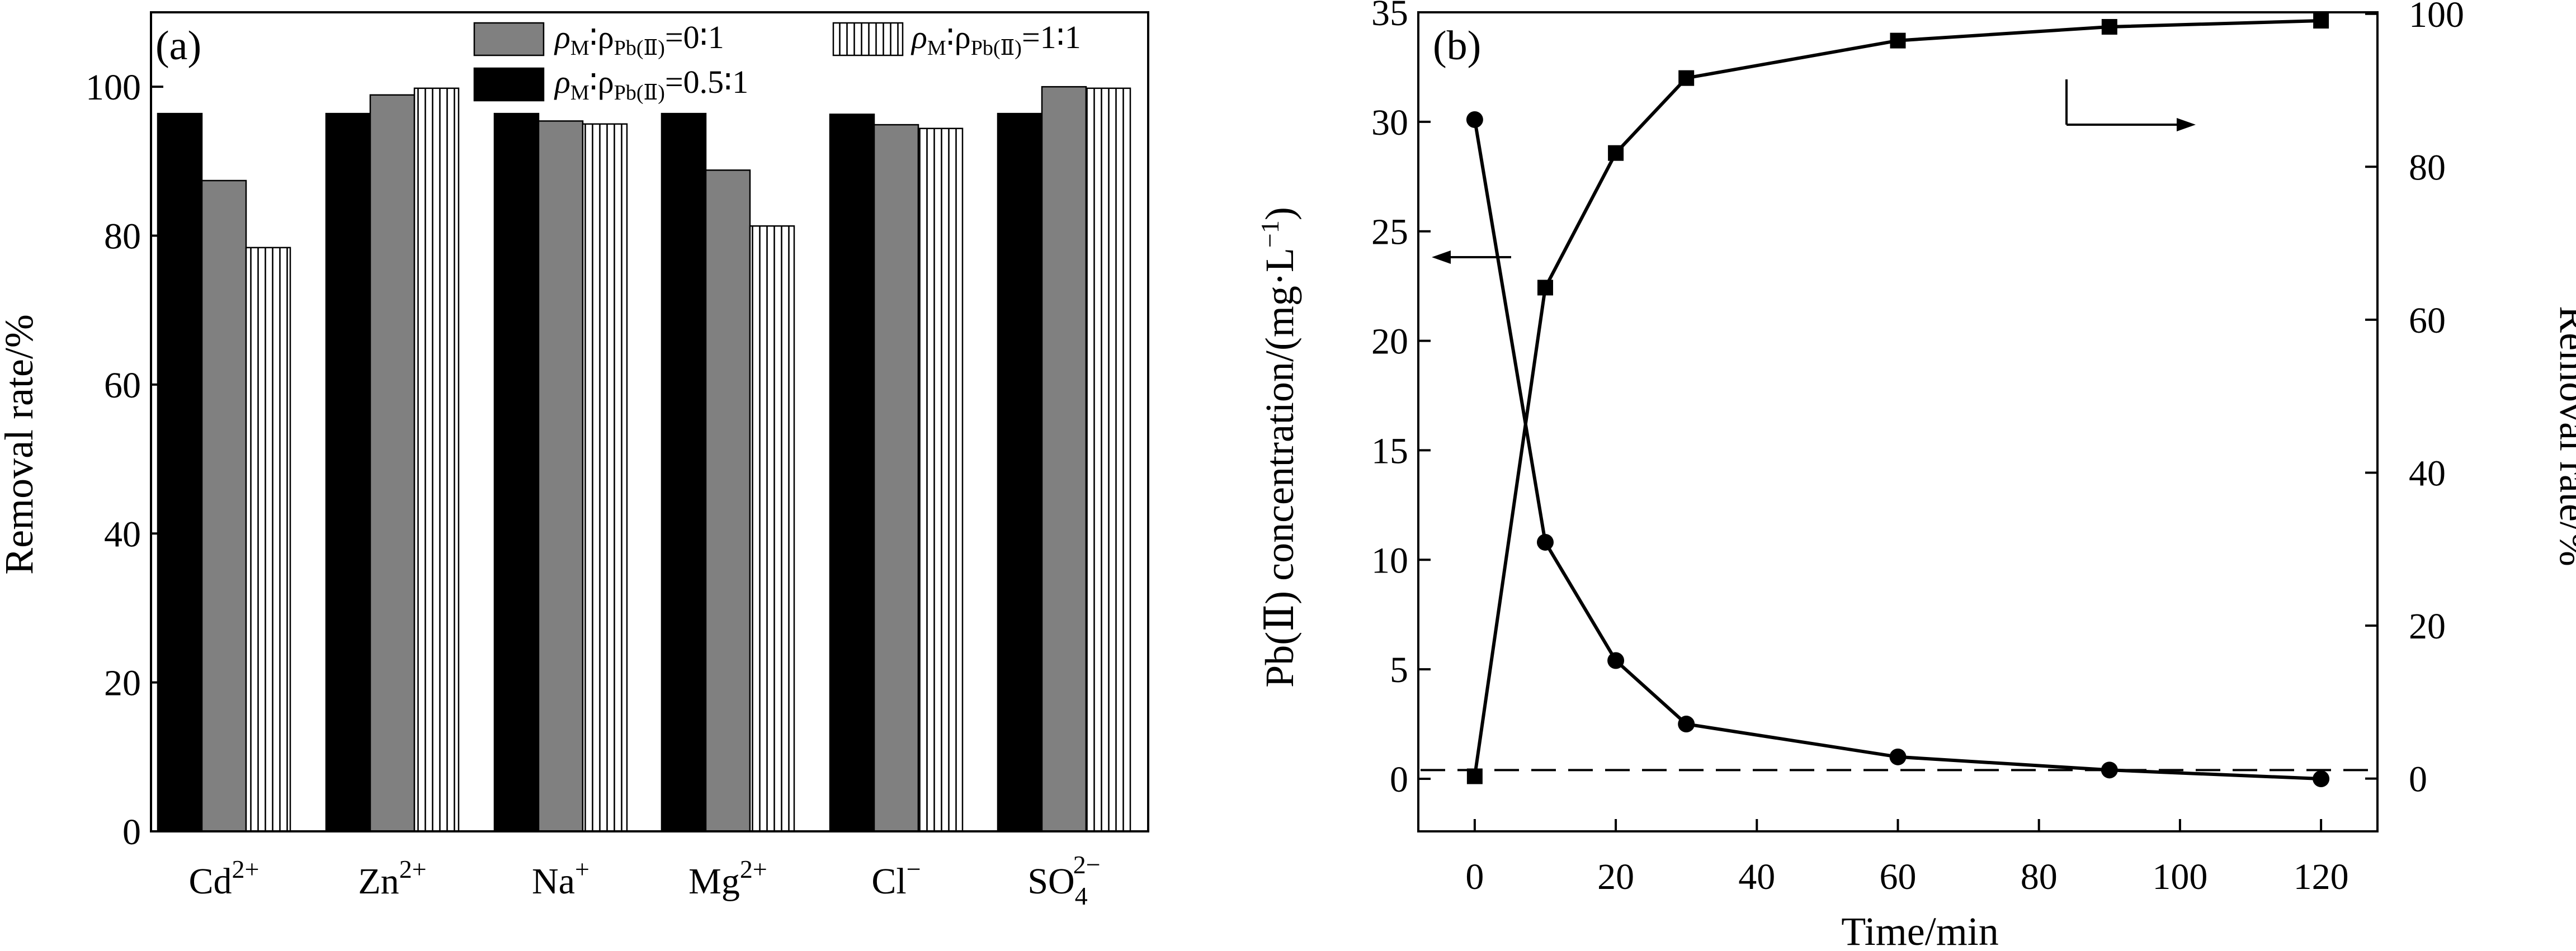  Describe the element at coordinates (210, 881) in the screenshot. I see `category-base: Cd` at that location.